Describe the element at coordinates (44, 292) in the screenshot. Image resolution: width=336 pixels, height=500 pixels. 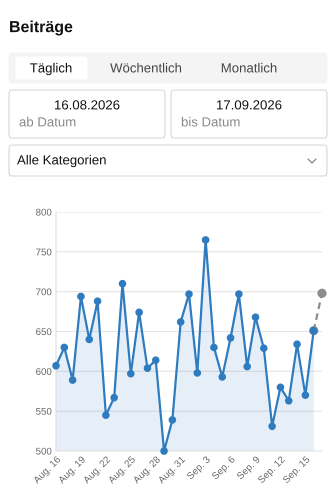
I see `y-tick-label: 700` at that location.